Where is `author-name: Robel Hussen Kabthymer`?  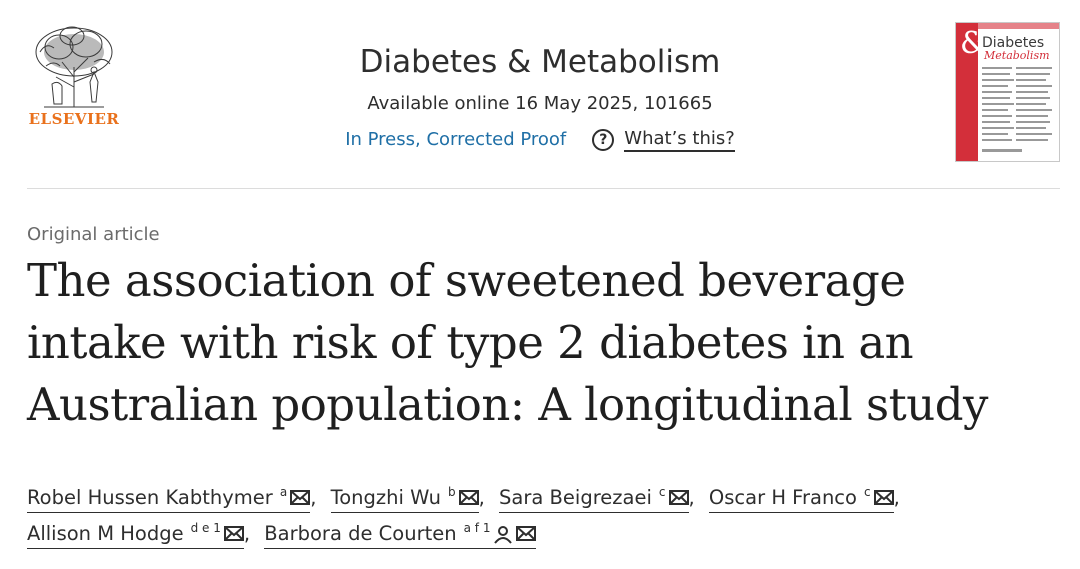
author-name: Robel Hussen Kabthymer is located at coordinates (150, 497).